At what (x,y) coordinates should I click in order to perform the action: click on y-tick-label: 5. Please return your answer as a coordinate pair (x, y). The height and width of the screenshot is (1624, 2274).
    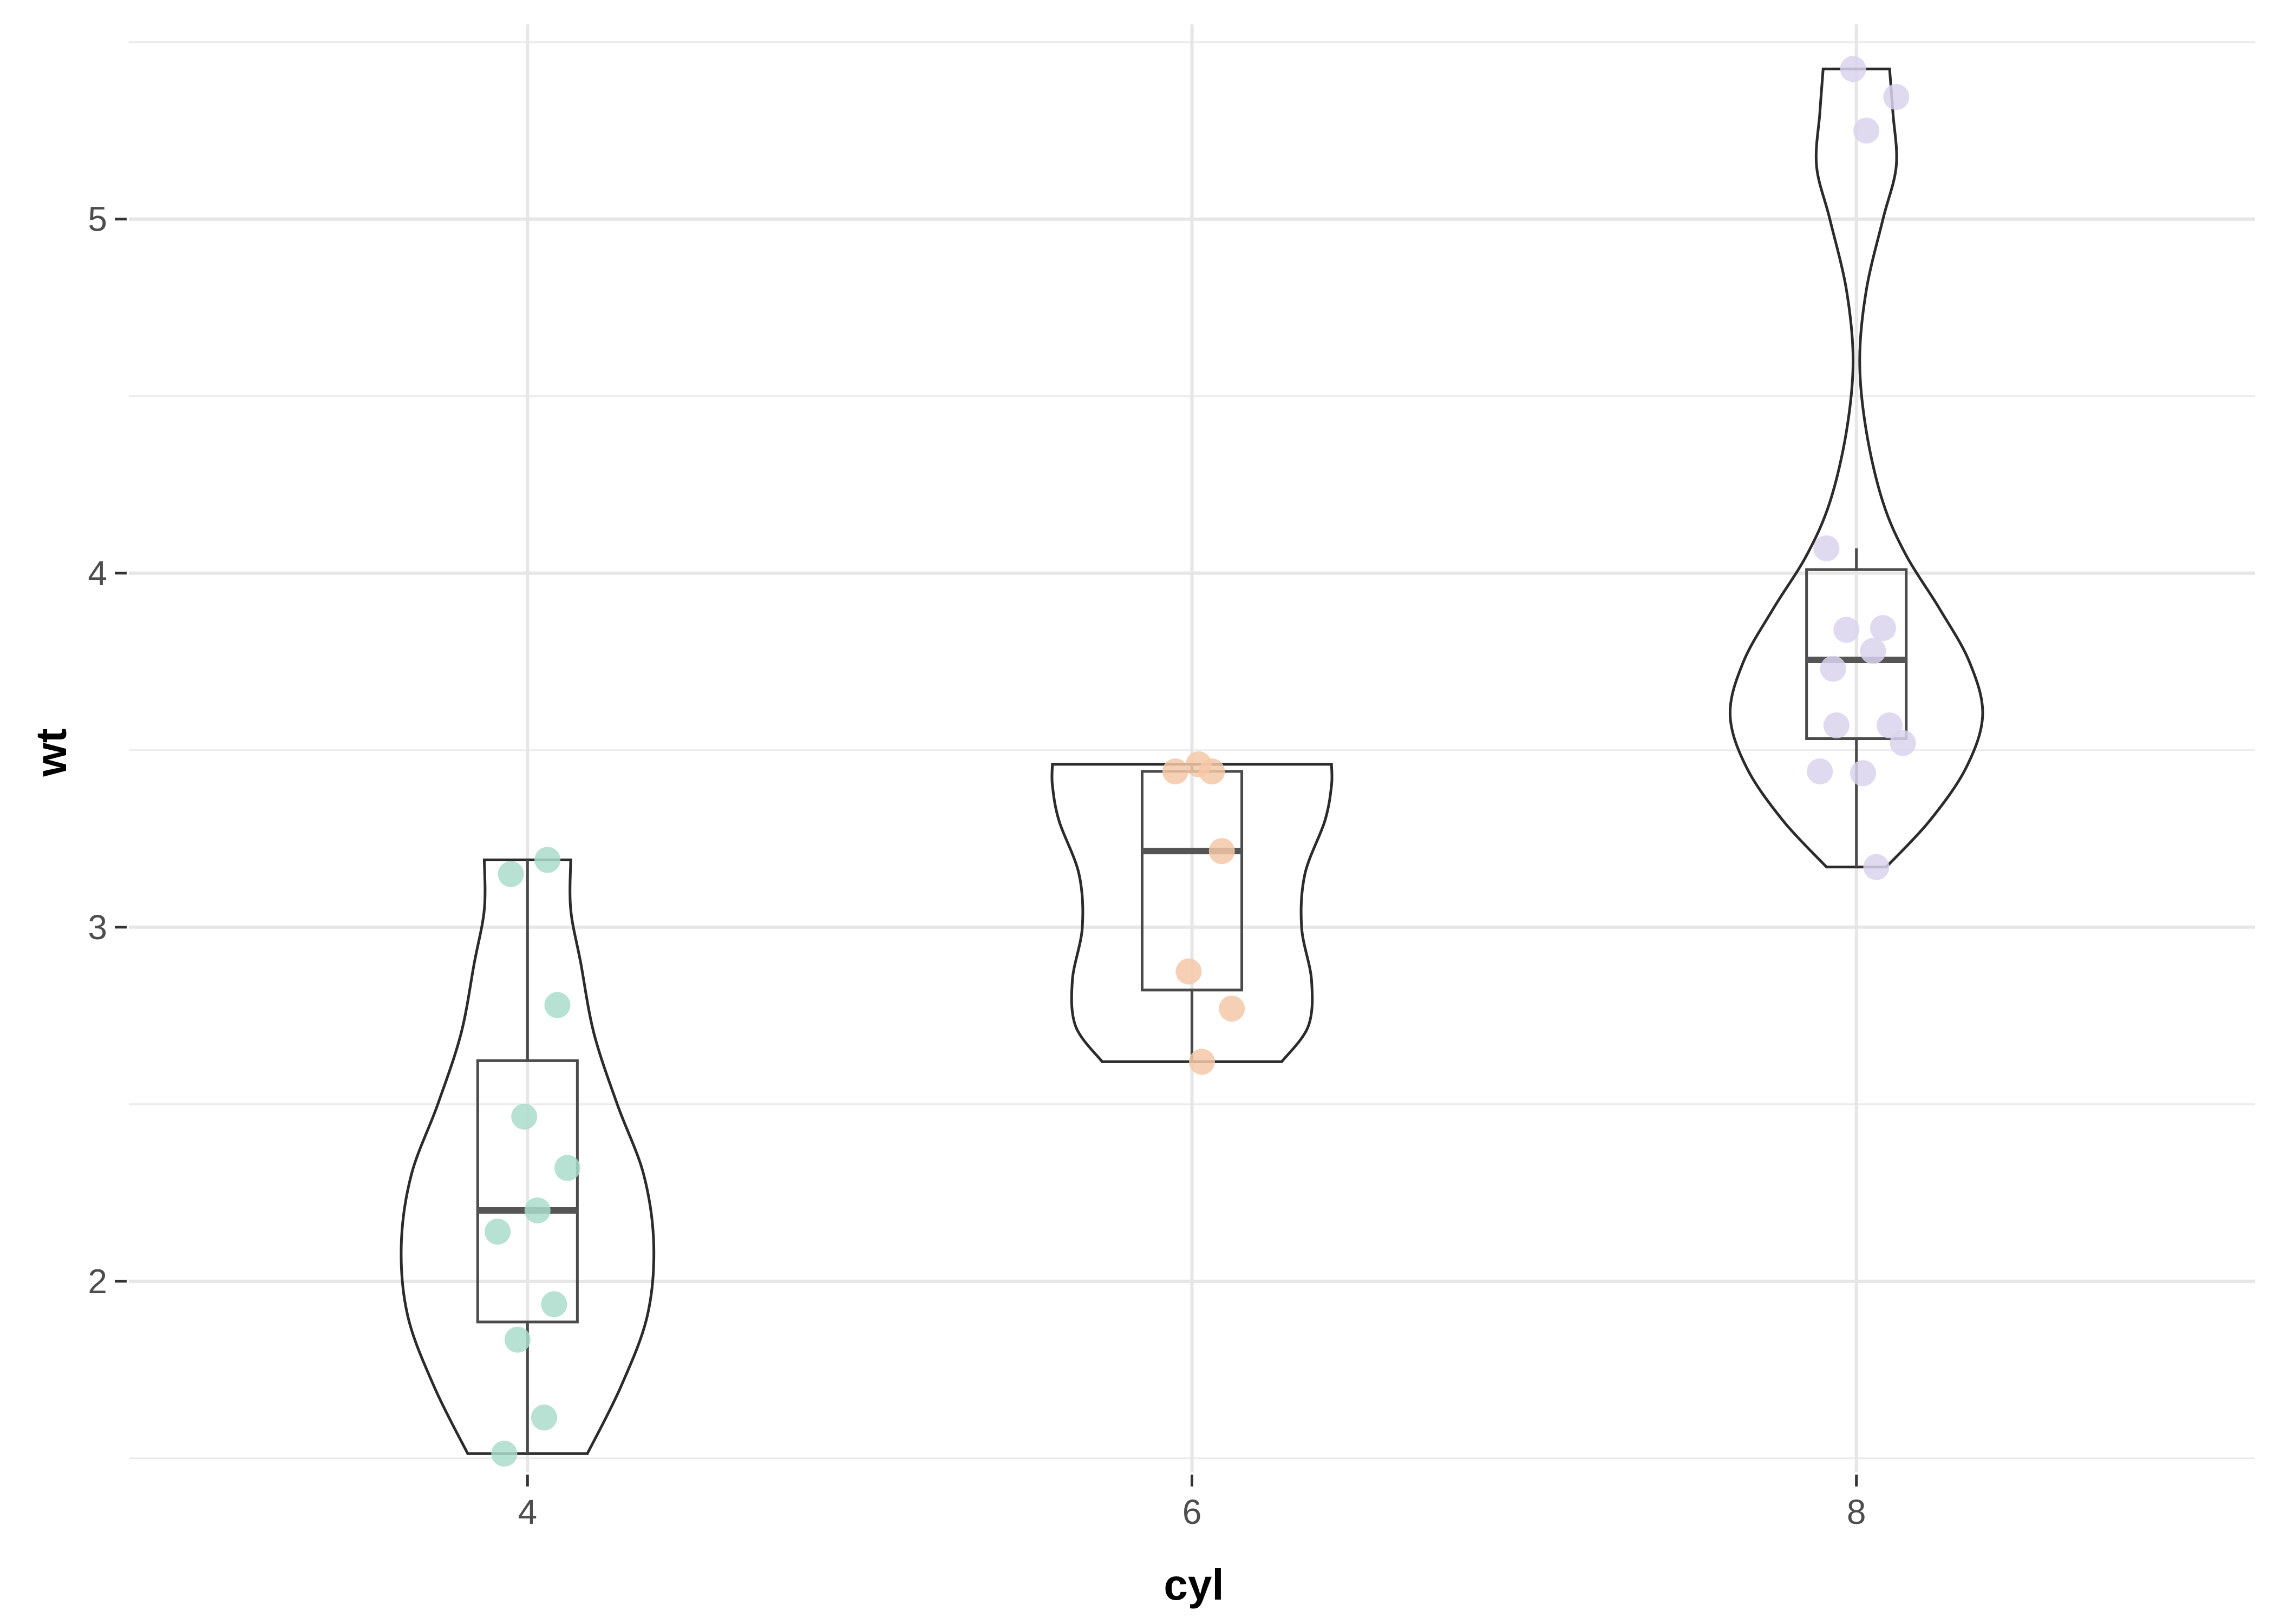
    Looking at the image, I should click on (98, 220).